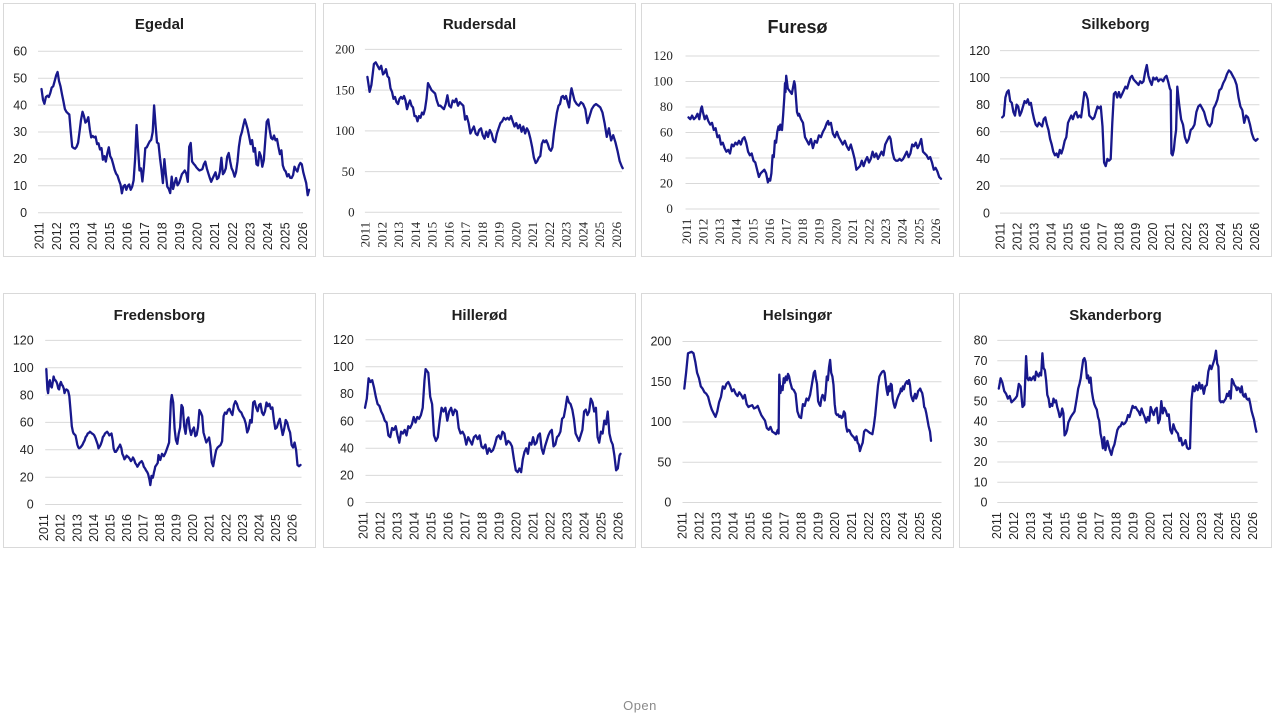  Describe the element at coordinates (1116, 315) in the screenshot. I see `svg-text: Skanderborg` at that location.